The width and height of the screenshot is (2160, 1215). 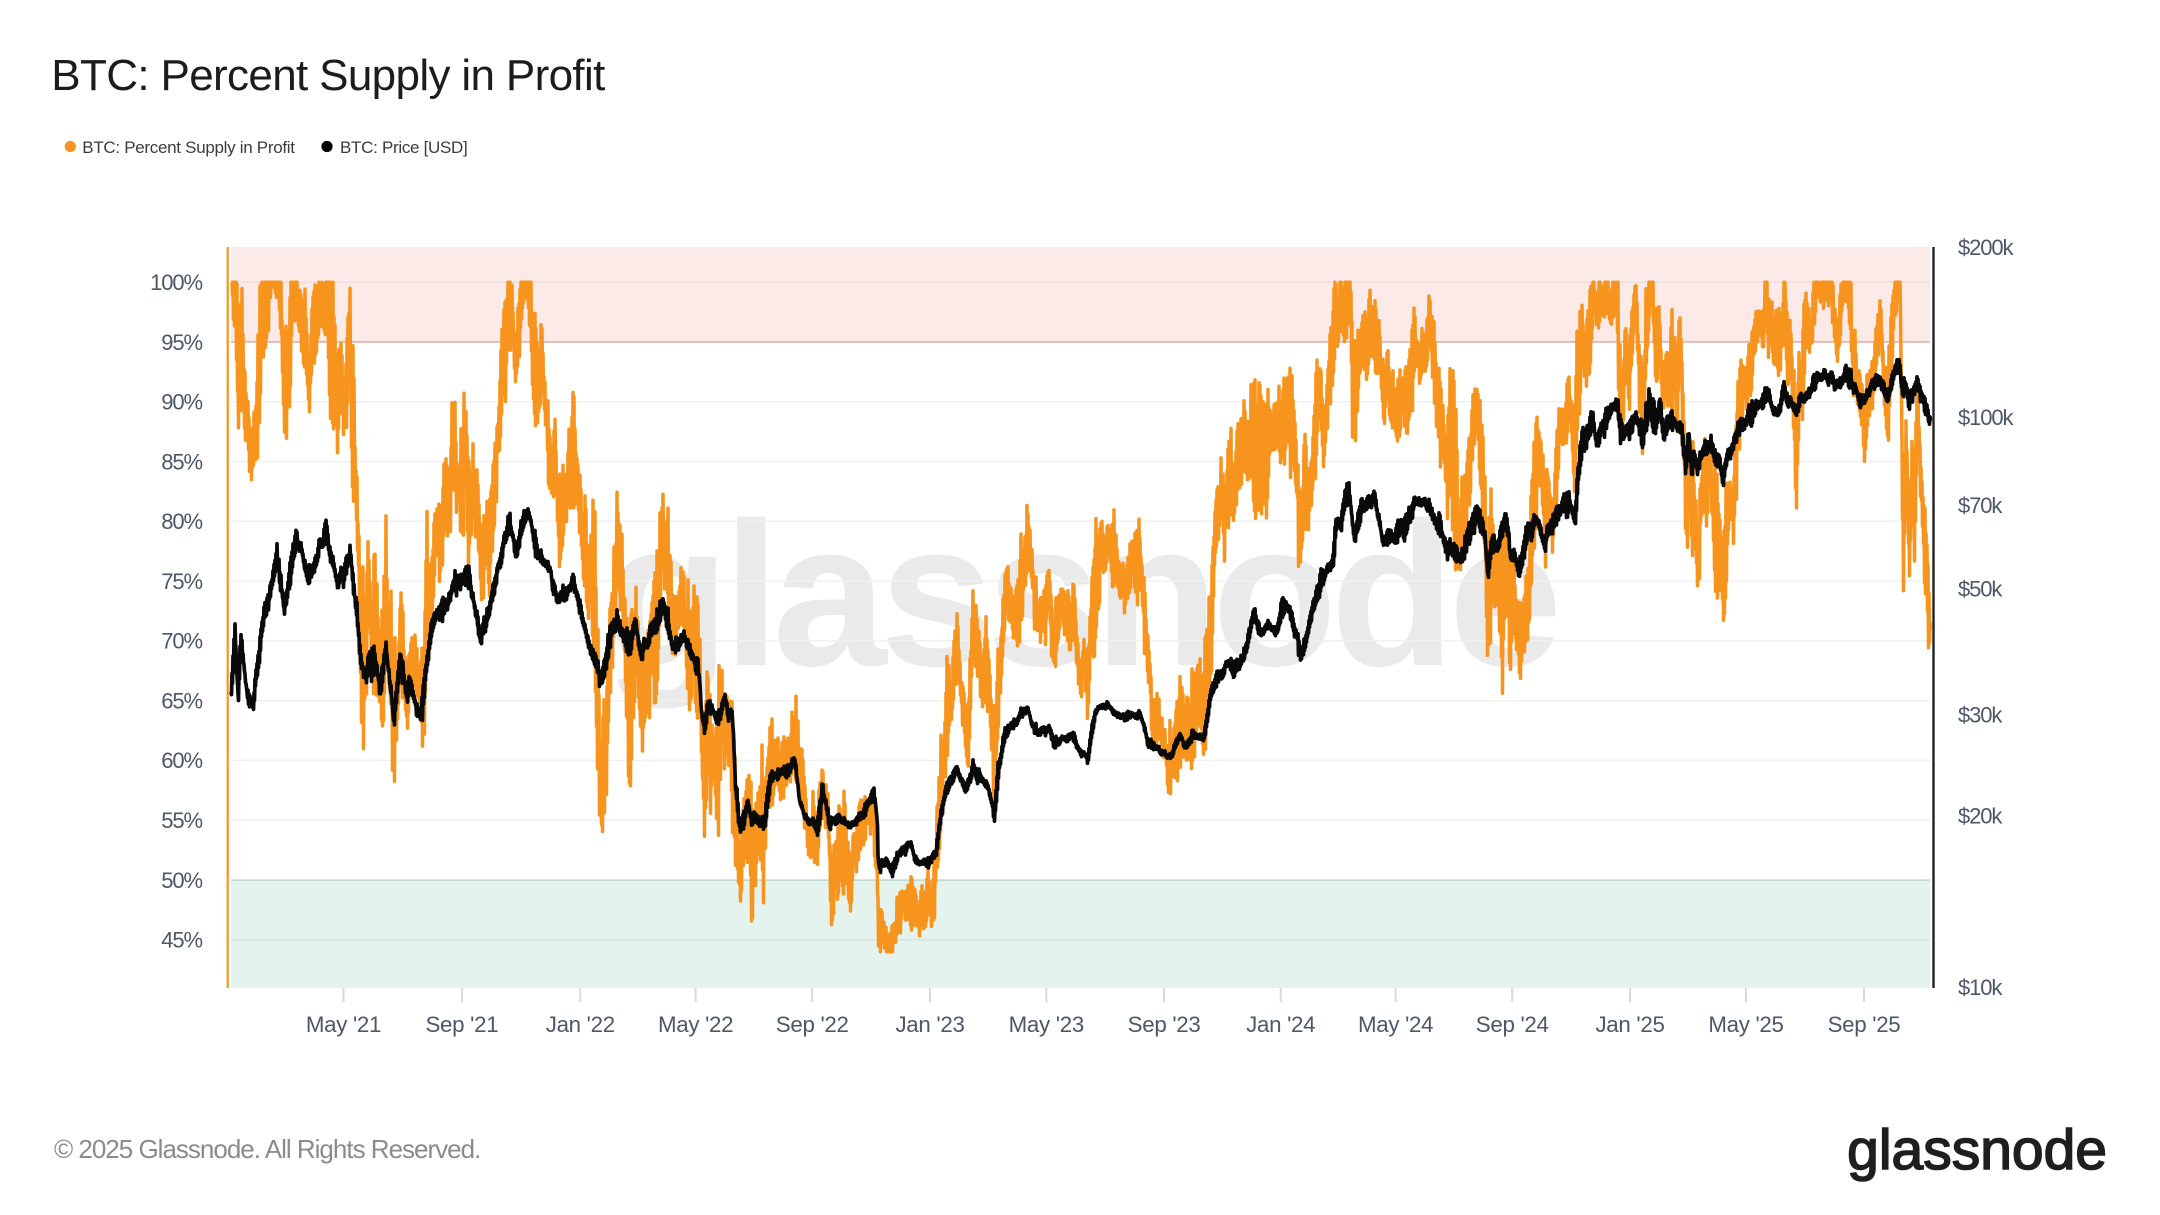 I want to click on svg-text: 55%, so click(x=181, y=820).